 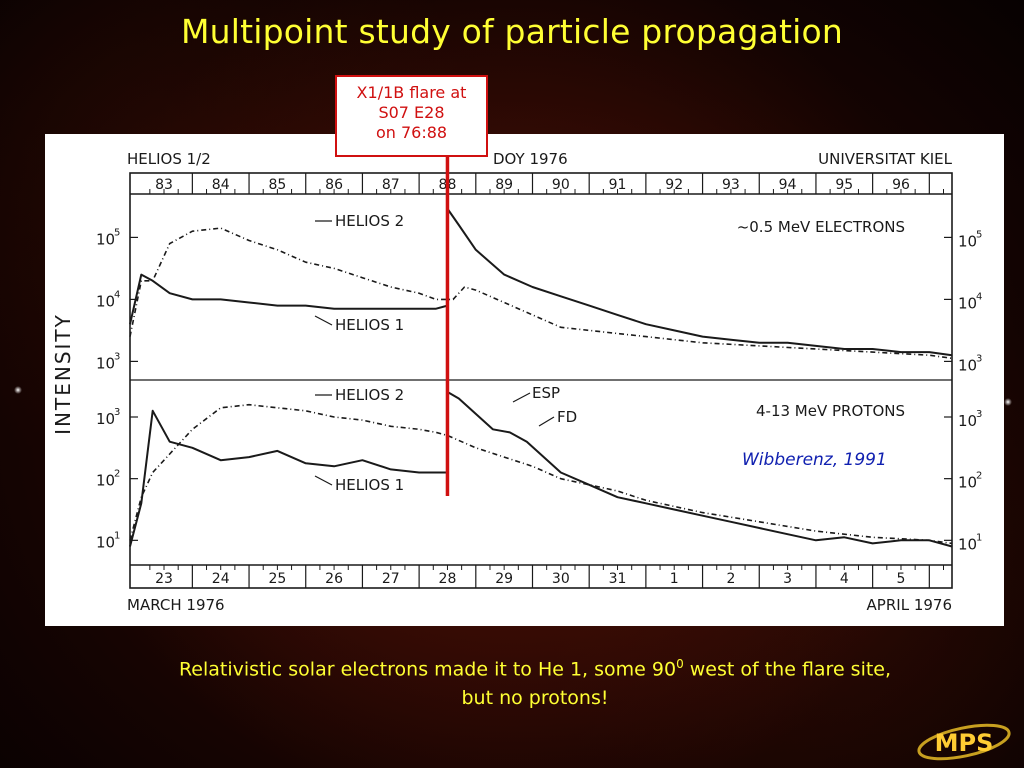 I want to click on annotation-esp: ESP, so click(x=546, y=393).